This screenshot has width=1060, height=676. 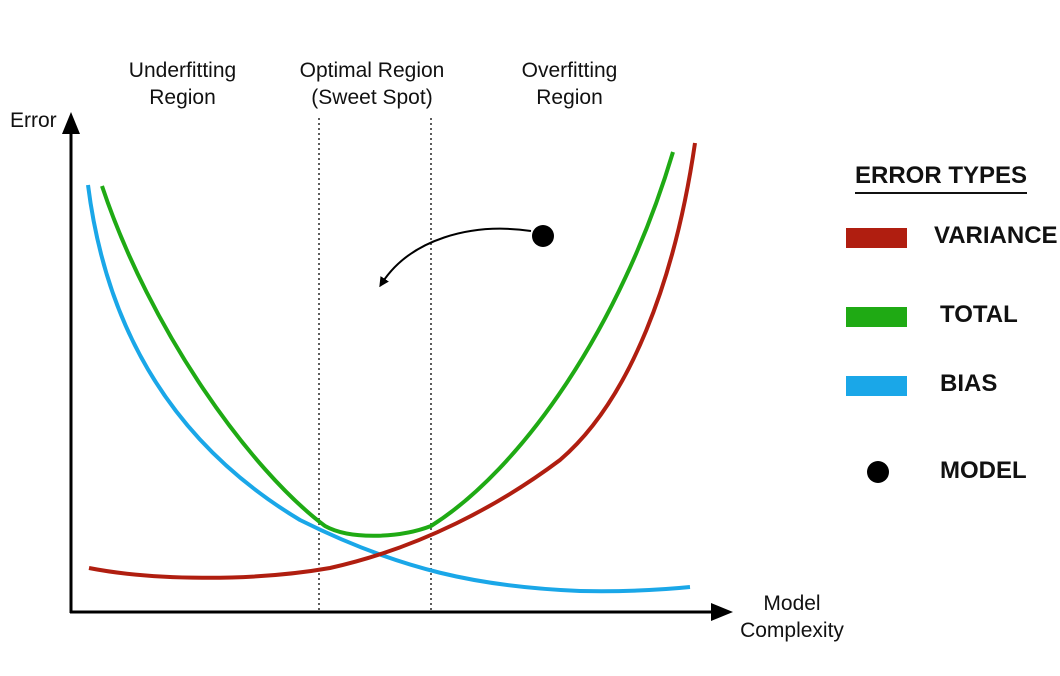 I want to click on bias-swatch, so click(x=876, y=386).